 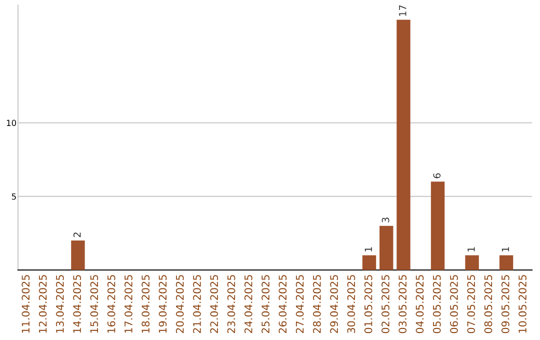 What do you see at coordinates (77, 304) in the screenshot?
I see `x-tick-label: 14.04.2025` at bounding box center [77, 304].